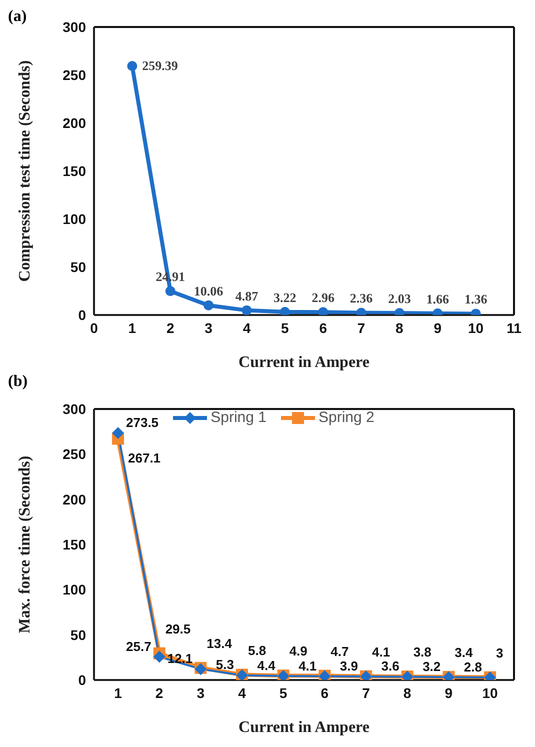 The image size is (535, 747). What do you see at coordinates (266, 666) in the screenshot?
I see `data-label: 4.4` at bounding box center [266, 666].